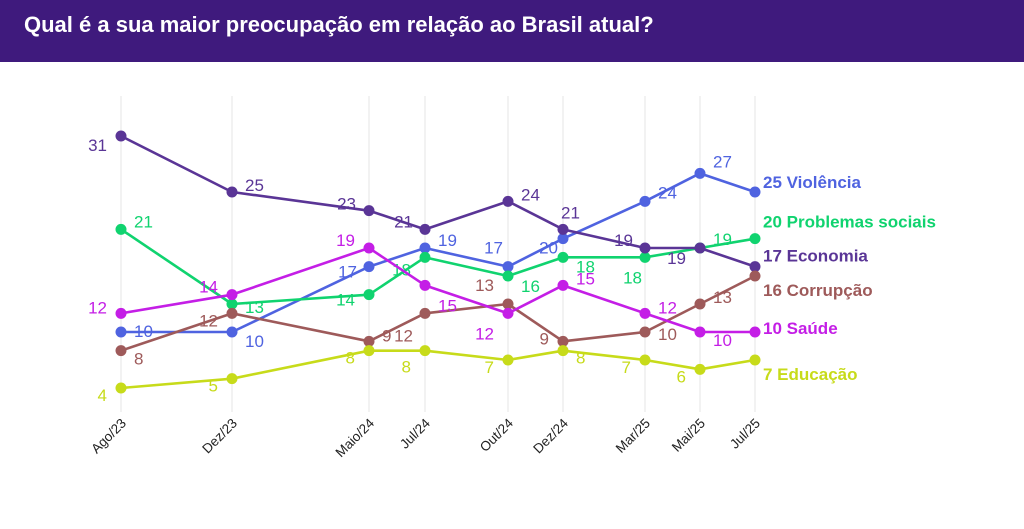  Describe the element at coordinates (497, 435) in the screenshot. I see `x-tick-label: Out/24` at that location.